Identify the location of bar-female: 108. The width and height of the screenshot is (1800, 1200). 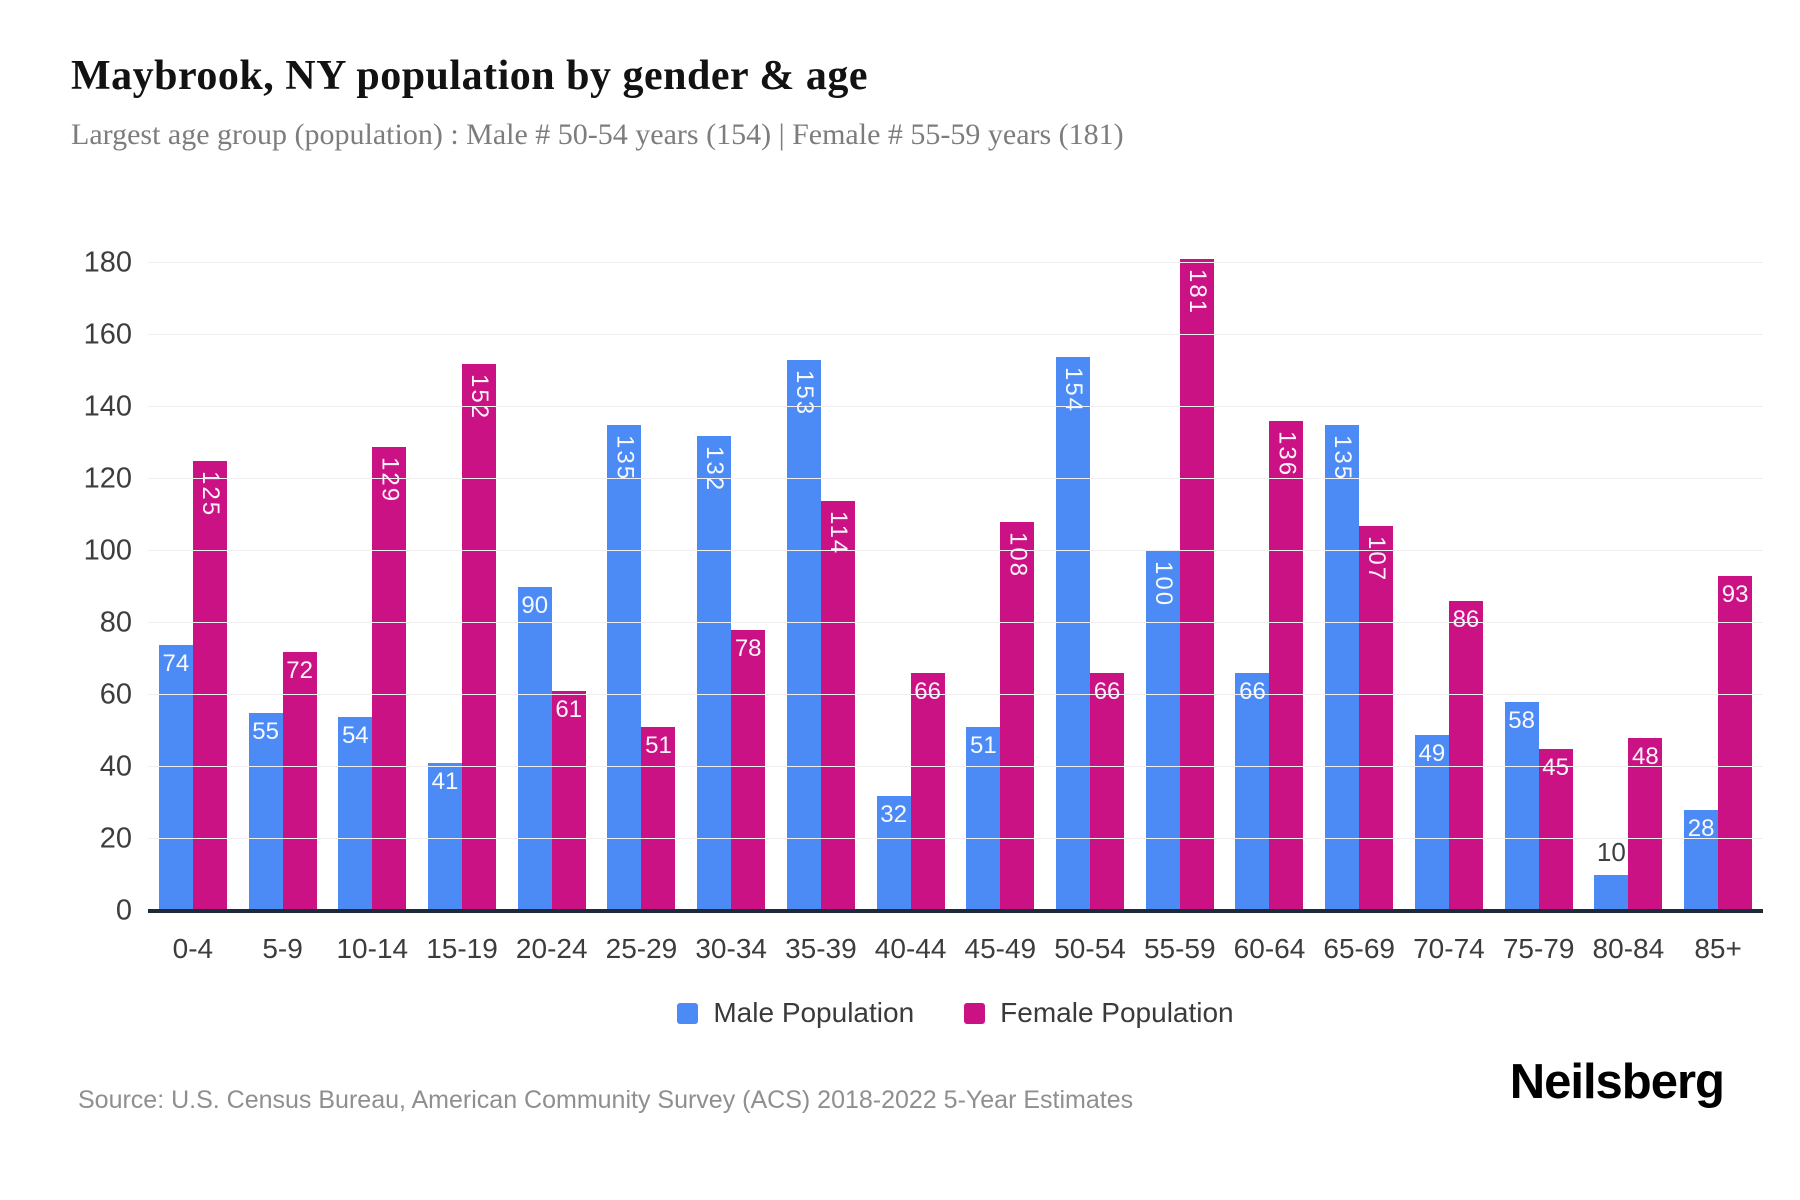
(1017, 716).